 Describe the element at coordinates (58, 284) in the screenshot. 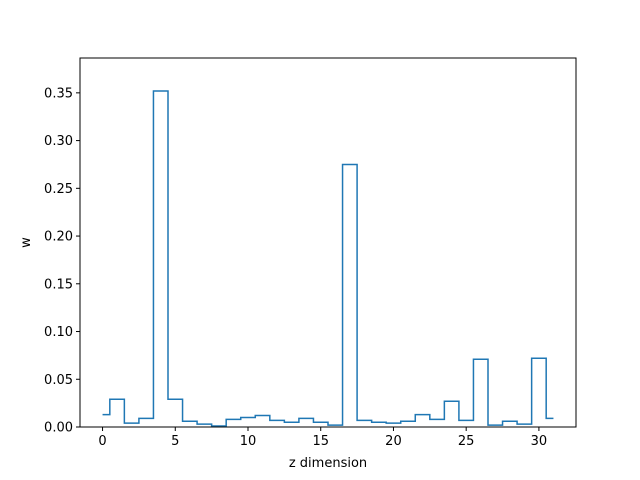

I see `y-tick-label: 0.15` at that location.